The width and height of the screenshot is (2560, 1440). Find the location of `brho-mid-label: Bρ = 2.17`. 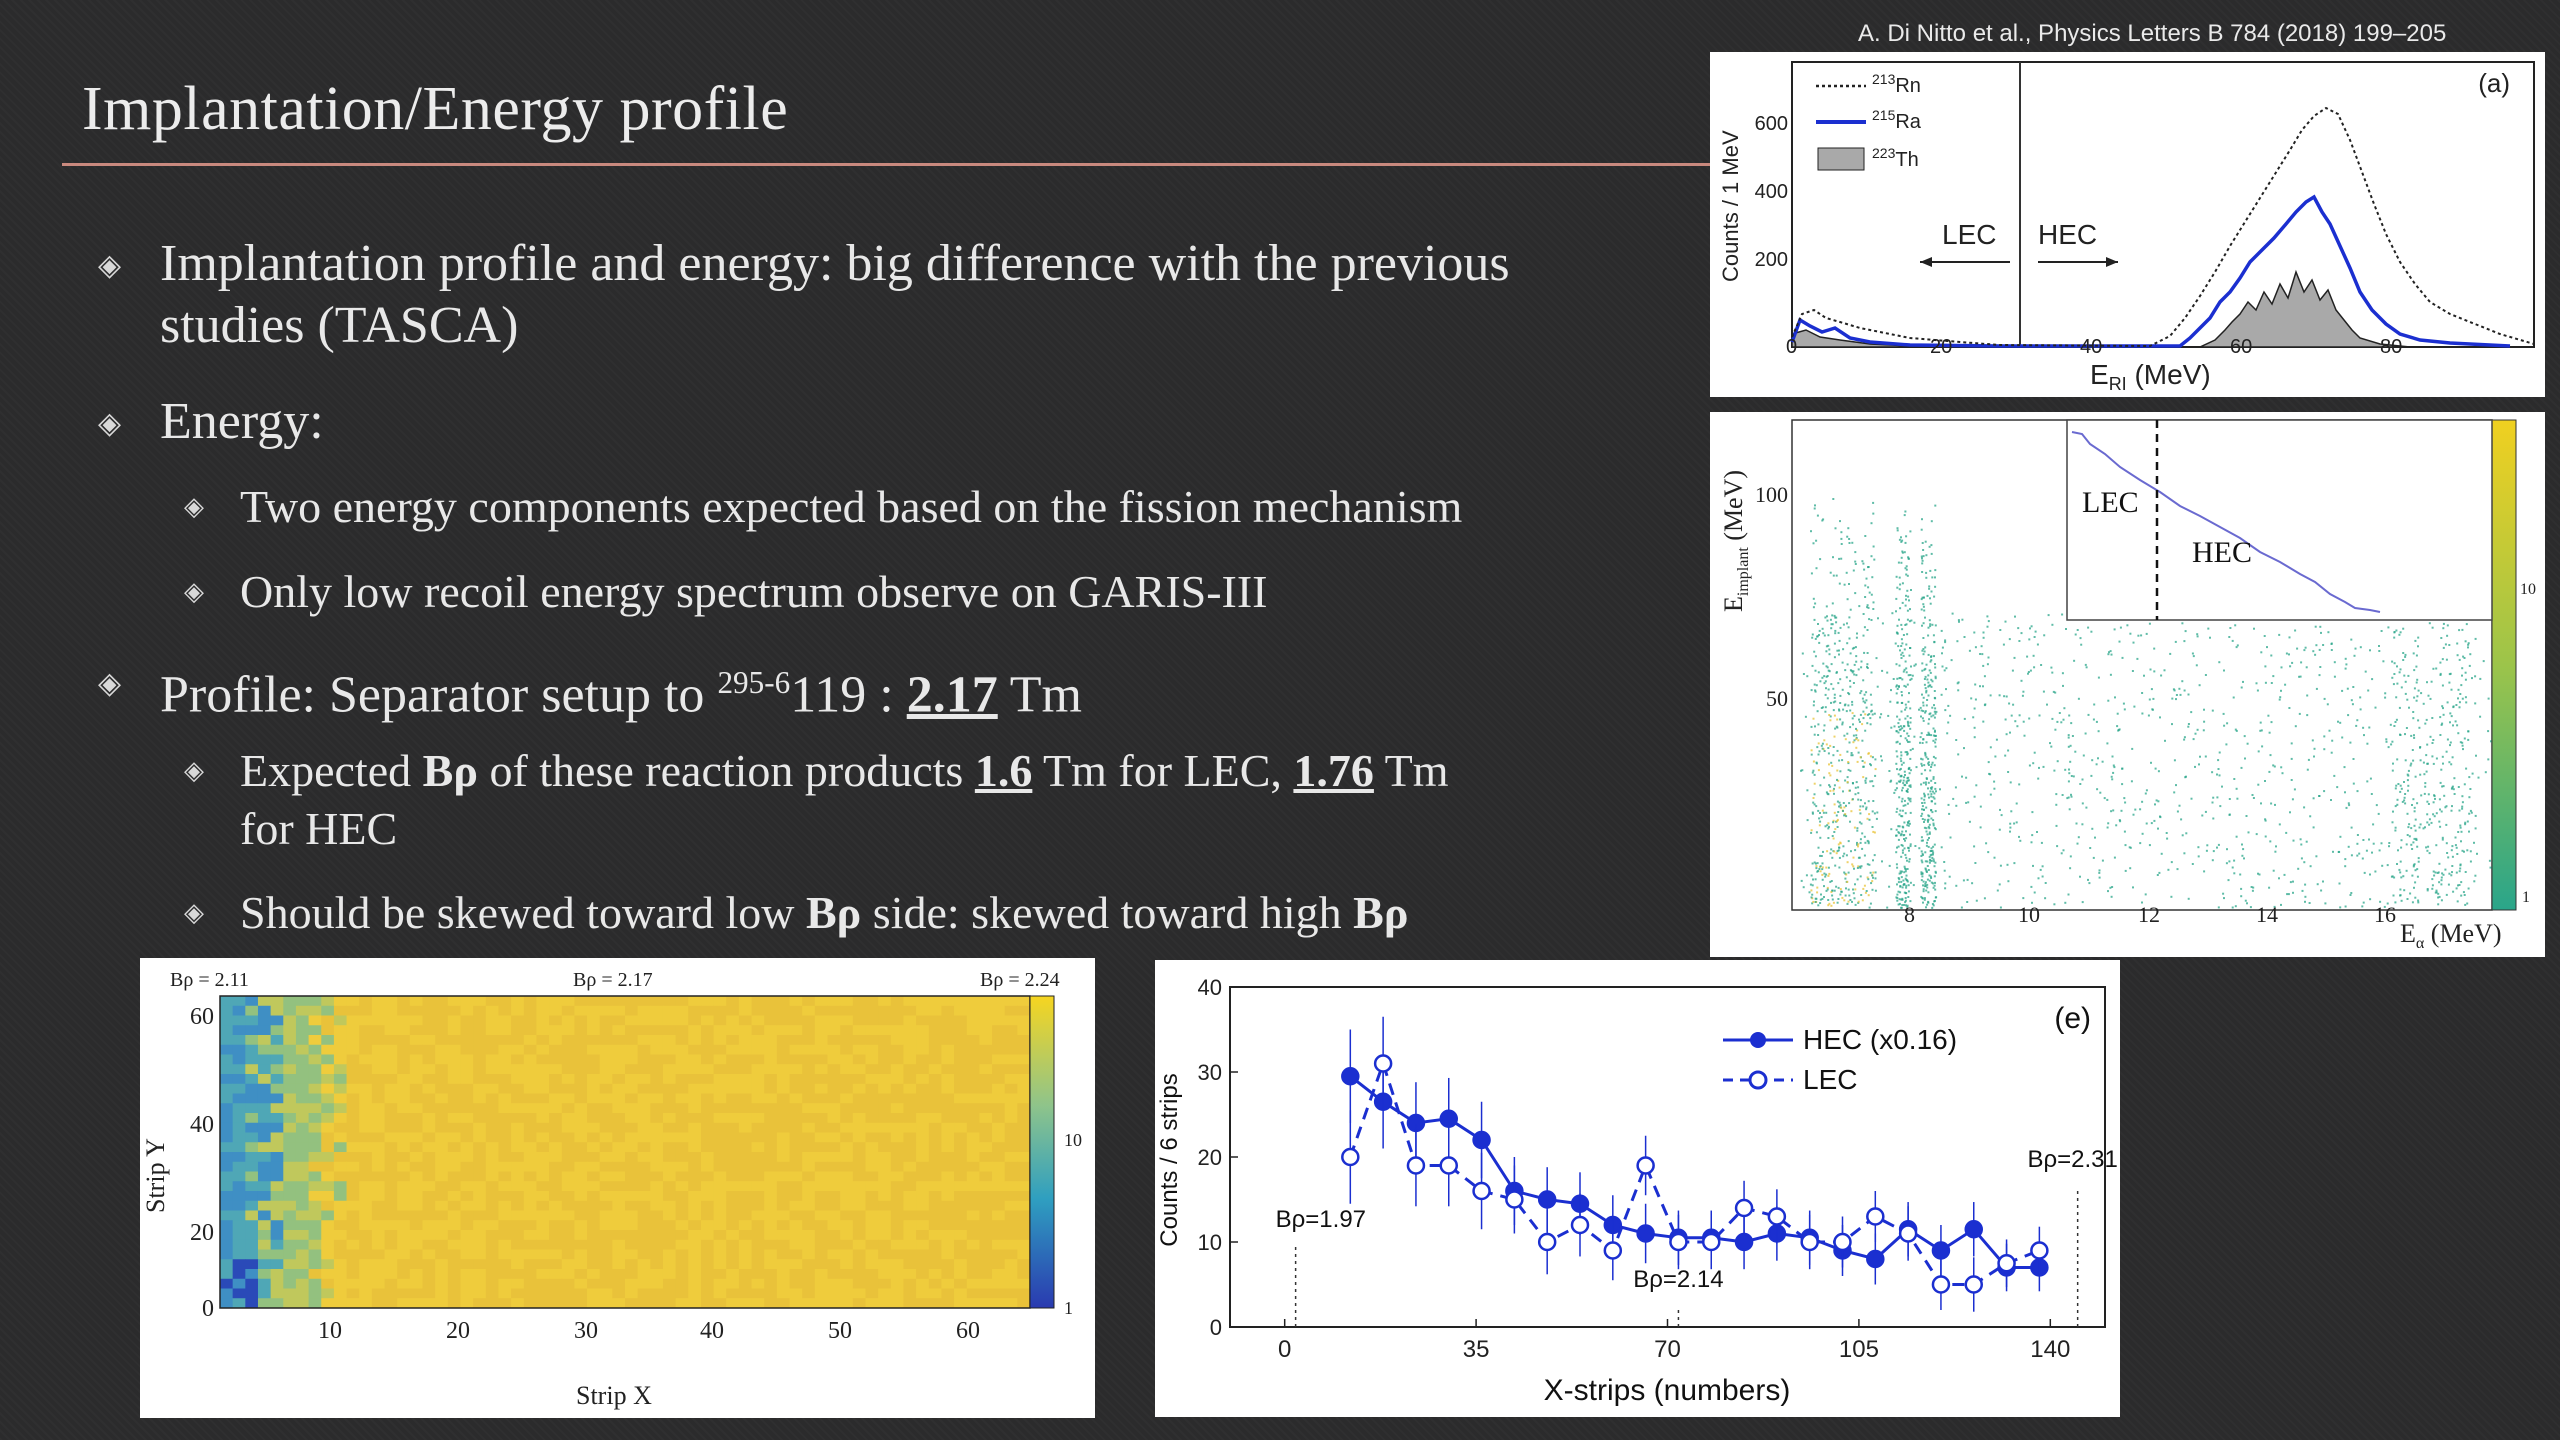

brho-mid-label: Bρ = 2.17 is located at coordinates (613, 980).